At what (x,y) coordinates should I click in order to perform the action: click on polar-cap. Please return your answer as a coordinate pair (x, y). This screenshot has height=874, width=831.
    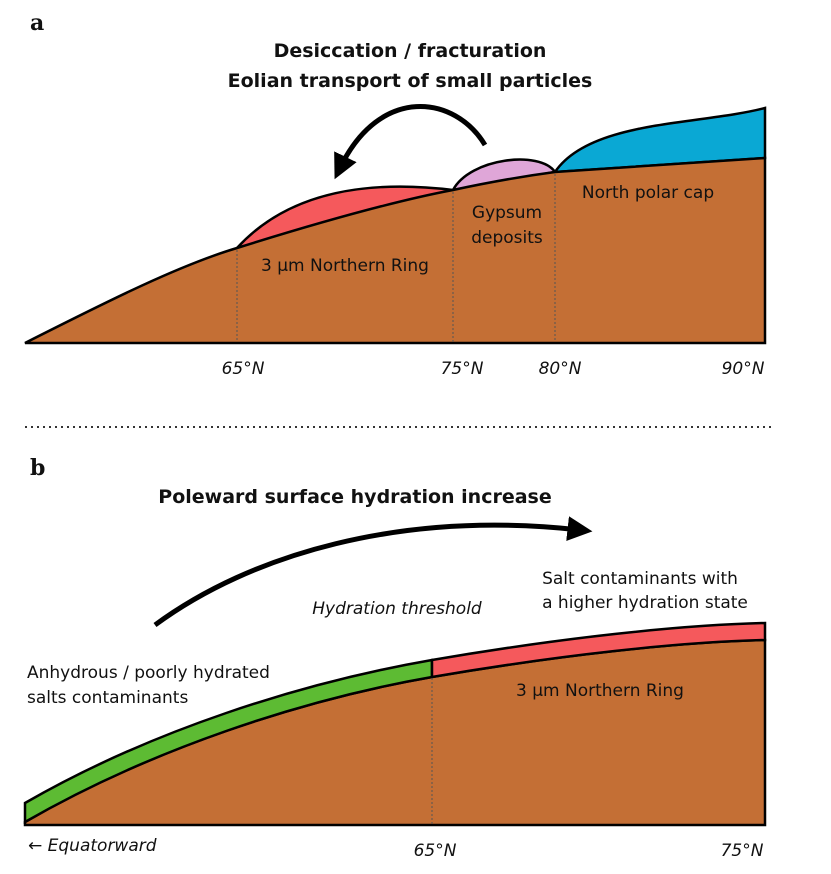
    Looking at the image, I should click on (659, 140).